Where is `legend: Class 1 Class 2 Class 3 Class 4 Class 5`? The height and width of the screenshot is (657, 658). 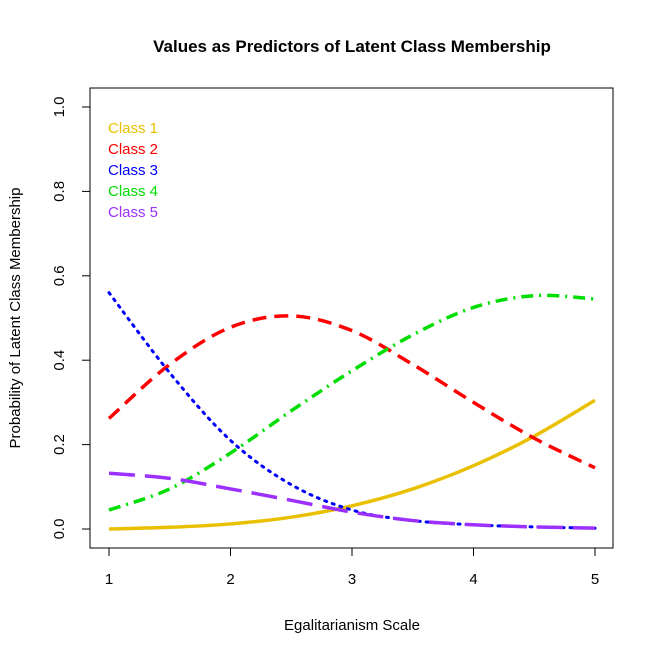 legend: Class 1 Class 2 Class 3 Class 4 Class 5 is located at coordinates (133, 170).